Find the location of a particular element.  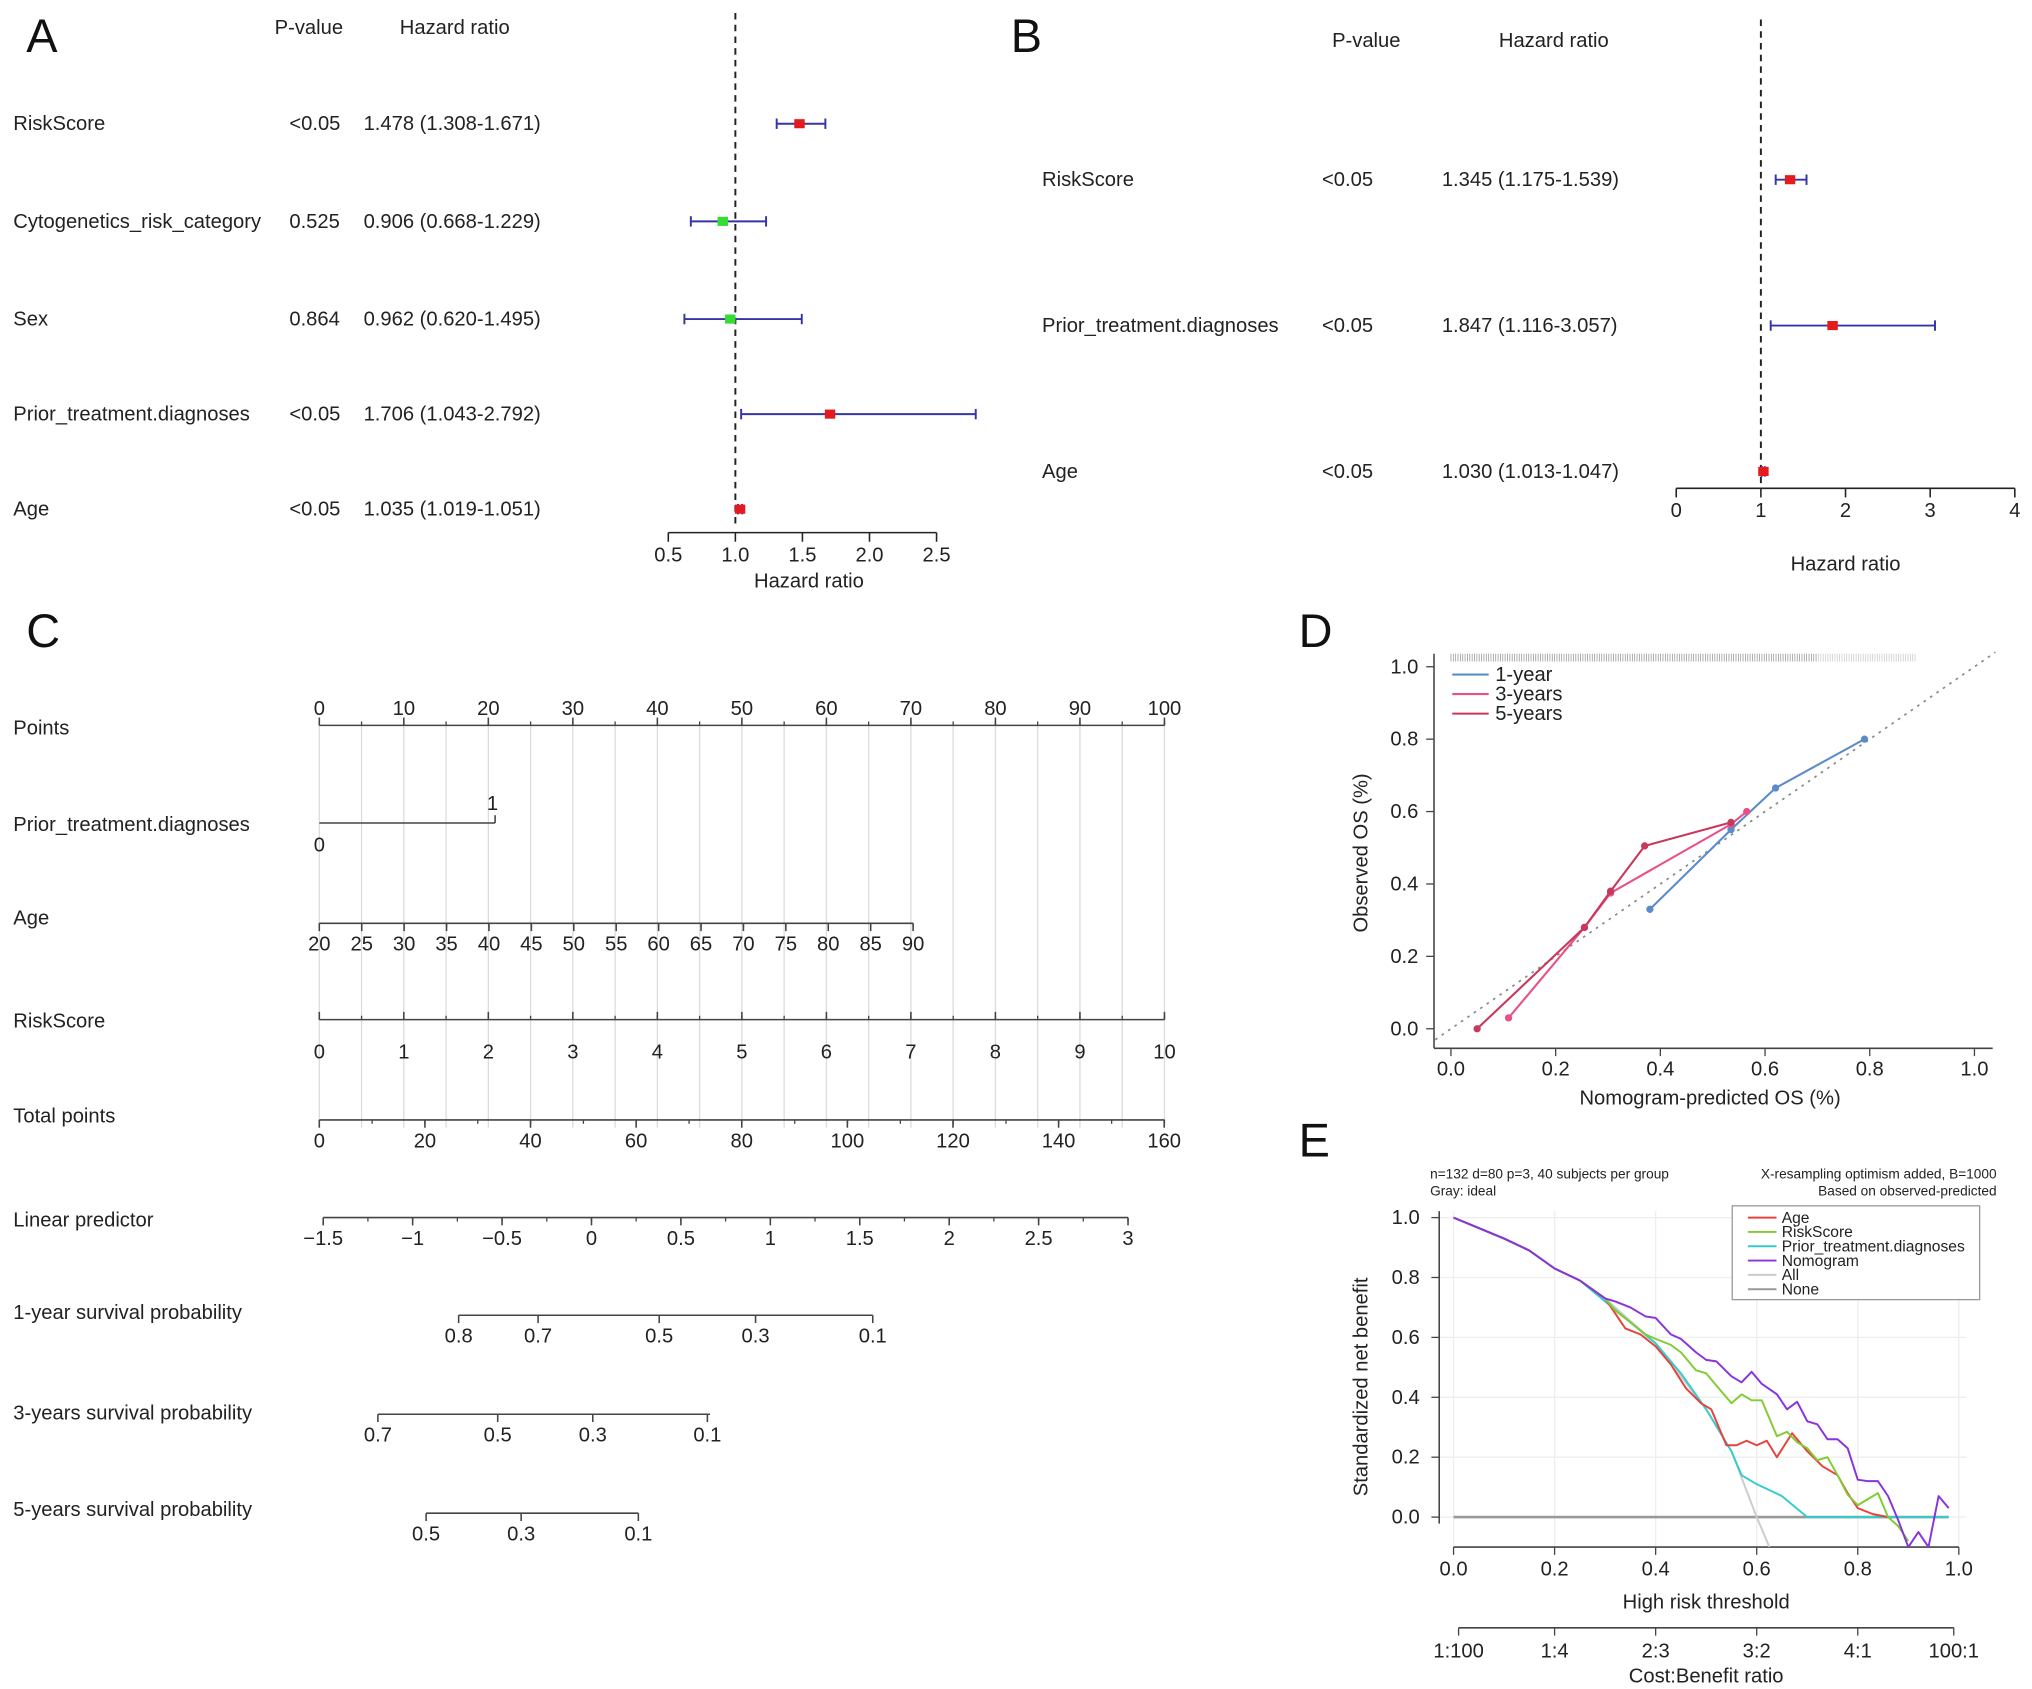

scale-tick-label: 7 is located at coordinates (910, 1053).